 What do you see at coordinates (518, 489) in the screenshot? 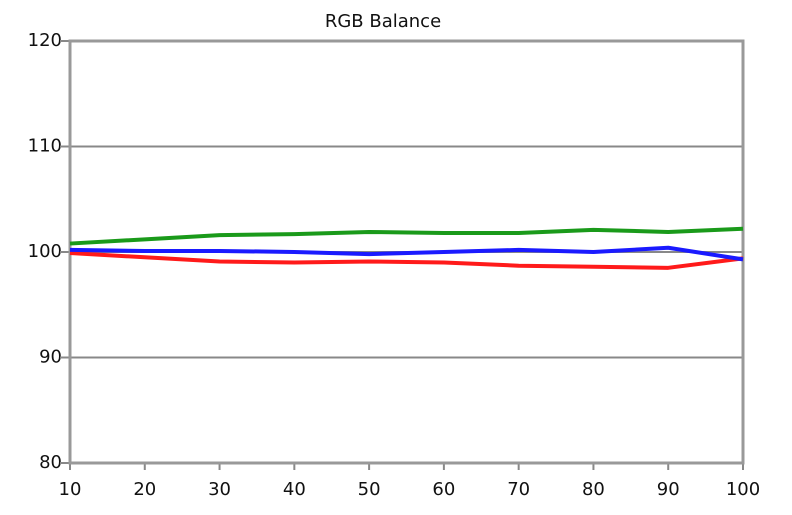
I see `x-tick-label: 70` at bounding box center [518, 489].